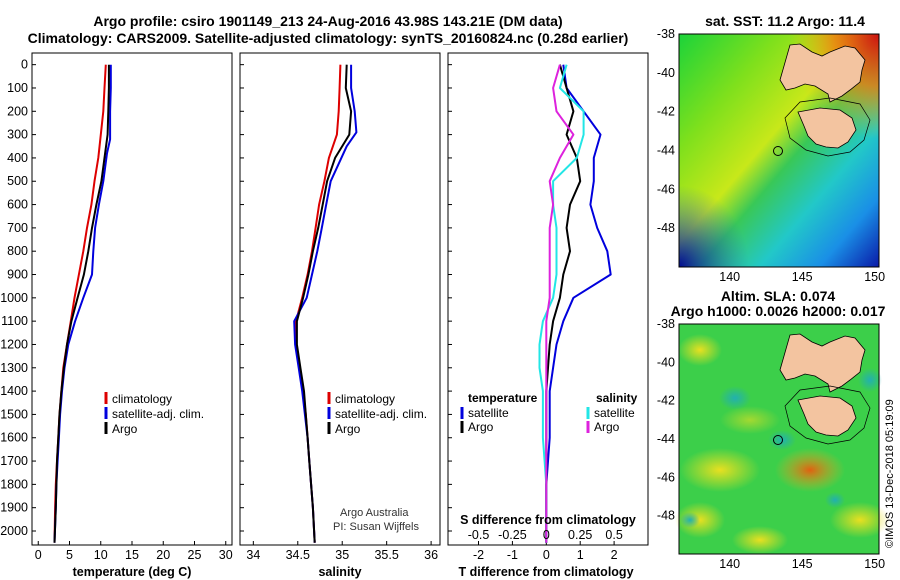 This screenshot has width=900, height=580. I want to click on depth-tick-label: 200, so click(17, 111).